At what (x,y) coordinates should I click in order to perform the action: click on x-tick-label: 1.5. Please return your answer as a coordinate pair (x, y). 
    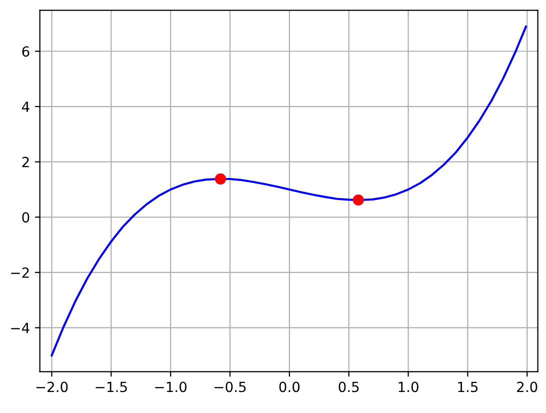
    Looking at the image, I should click on (468, 387).